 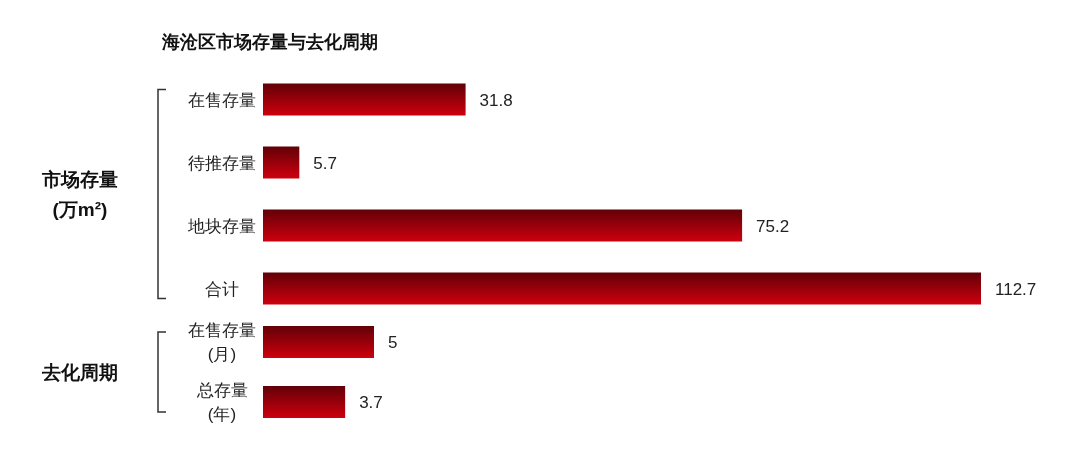 What do you see at coordinates (496, 100) in the screenshot?
I see `data-label: 31.8` at bounding box center [496, 100].